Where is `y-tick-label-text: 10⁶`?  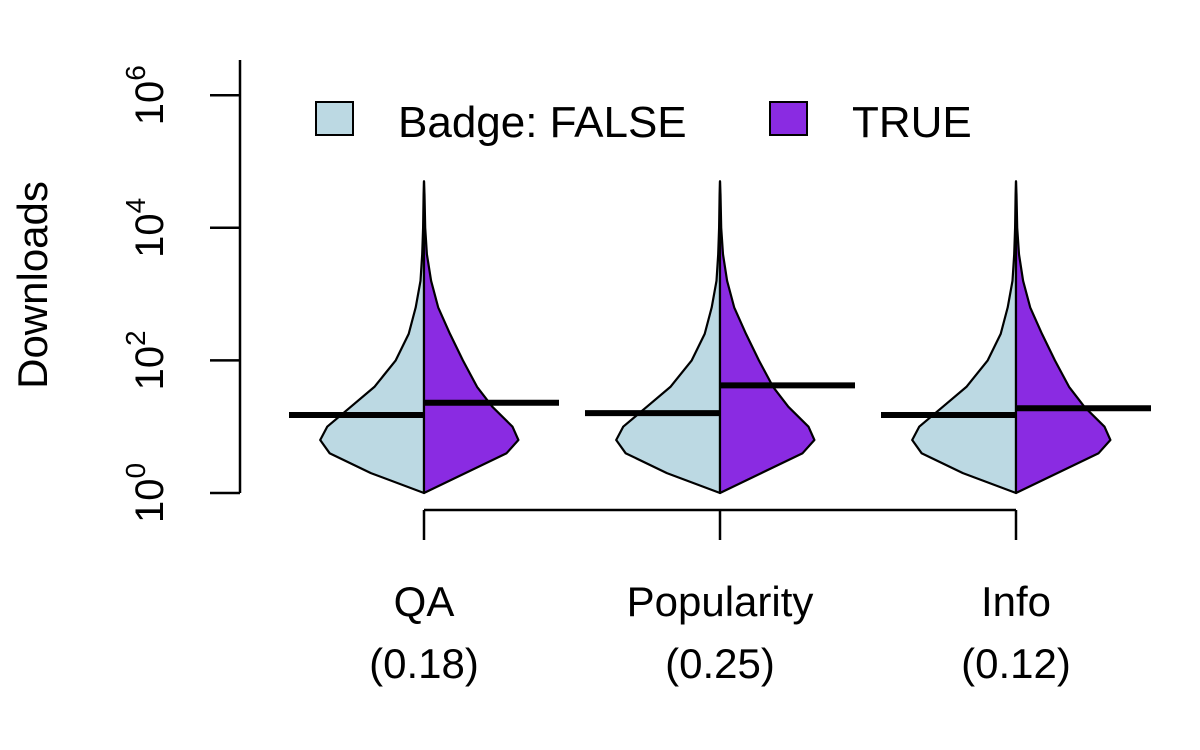 y-tick-label-text: 10⁶ is located at coordinates (146, 95).